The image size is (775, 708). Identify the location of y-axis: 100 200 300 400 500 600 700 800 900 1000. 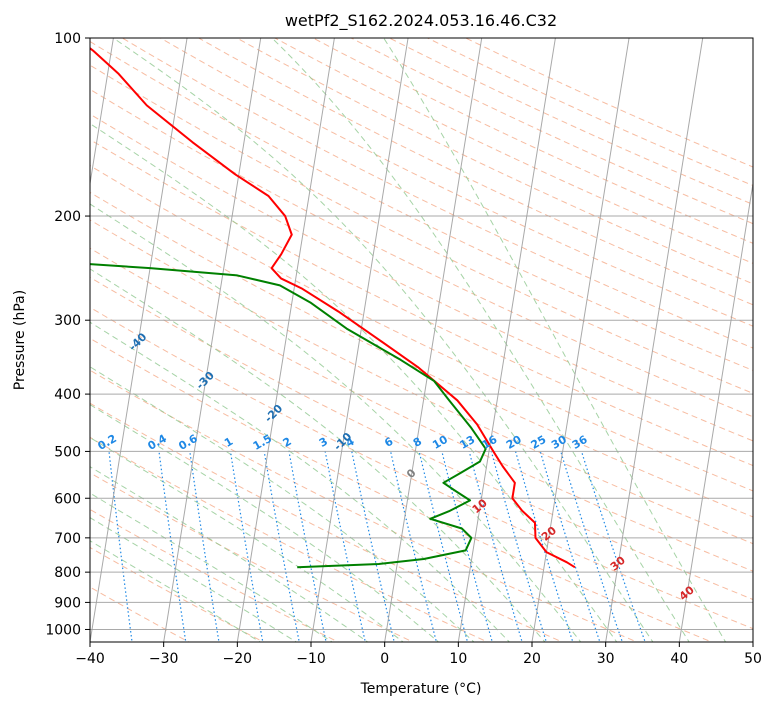
(67, 334).